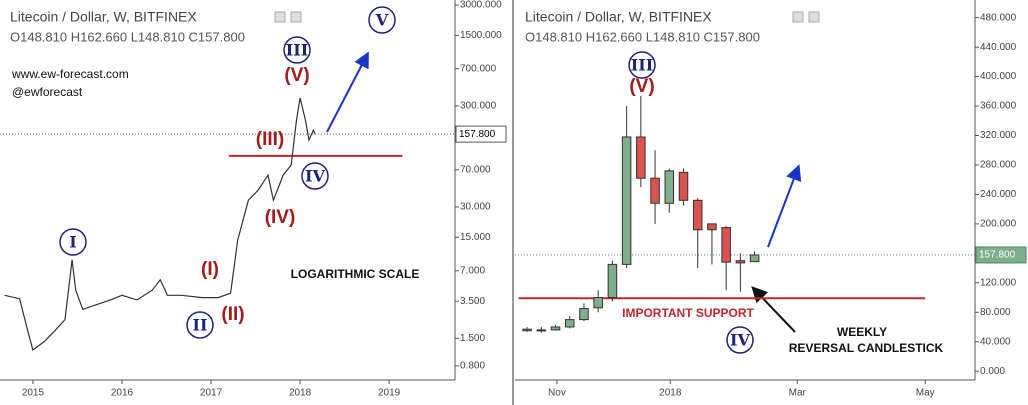 Image resolution: width=1028 pixels, height=405 pixels. Describe the element at coordinates (866, 348) in the screenshot. I see `annotation: REVERSAL CANDLESTICK` at that location.